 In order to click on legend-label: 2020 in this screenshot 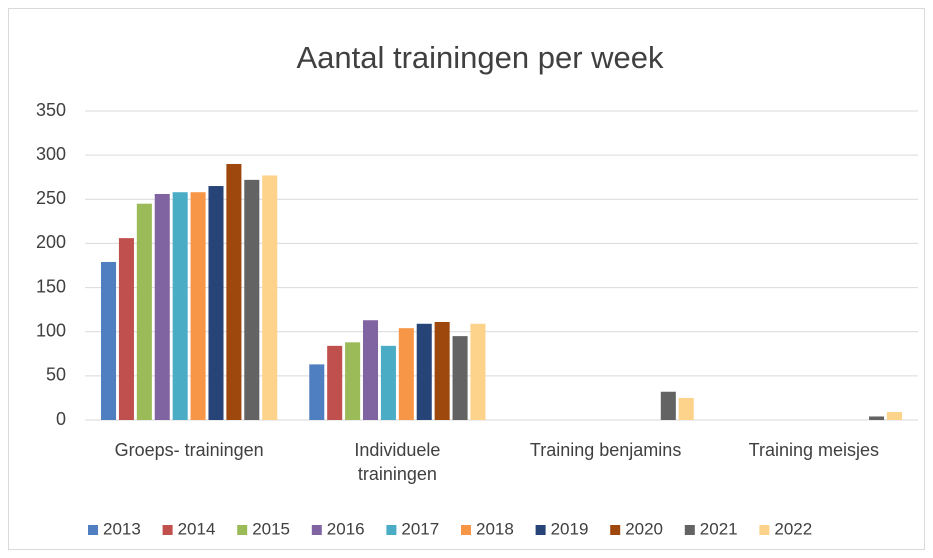, I will do `click(644, 528)`.